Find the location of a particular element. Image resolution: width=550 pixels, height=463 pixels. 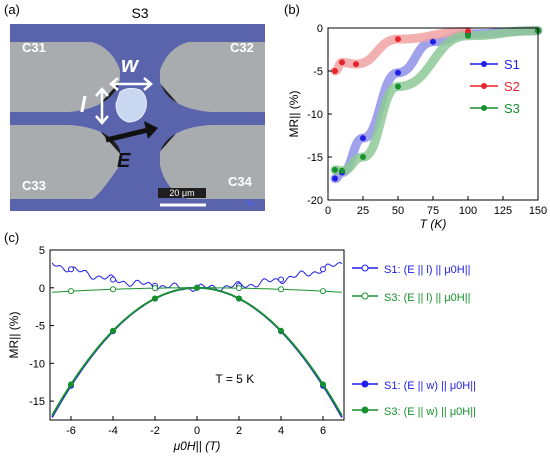

x-axis-label: μ0H|| (T) is located at coordinates (197, 446).